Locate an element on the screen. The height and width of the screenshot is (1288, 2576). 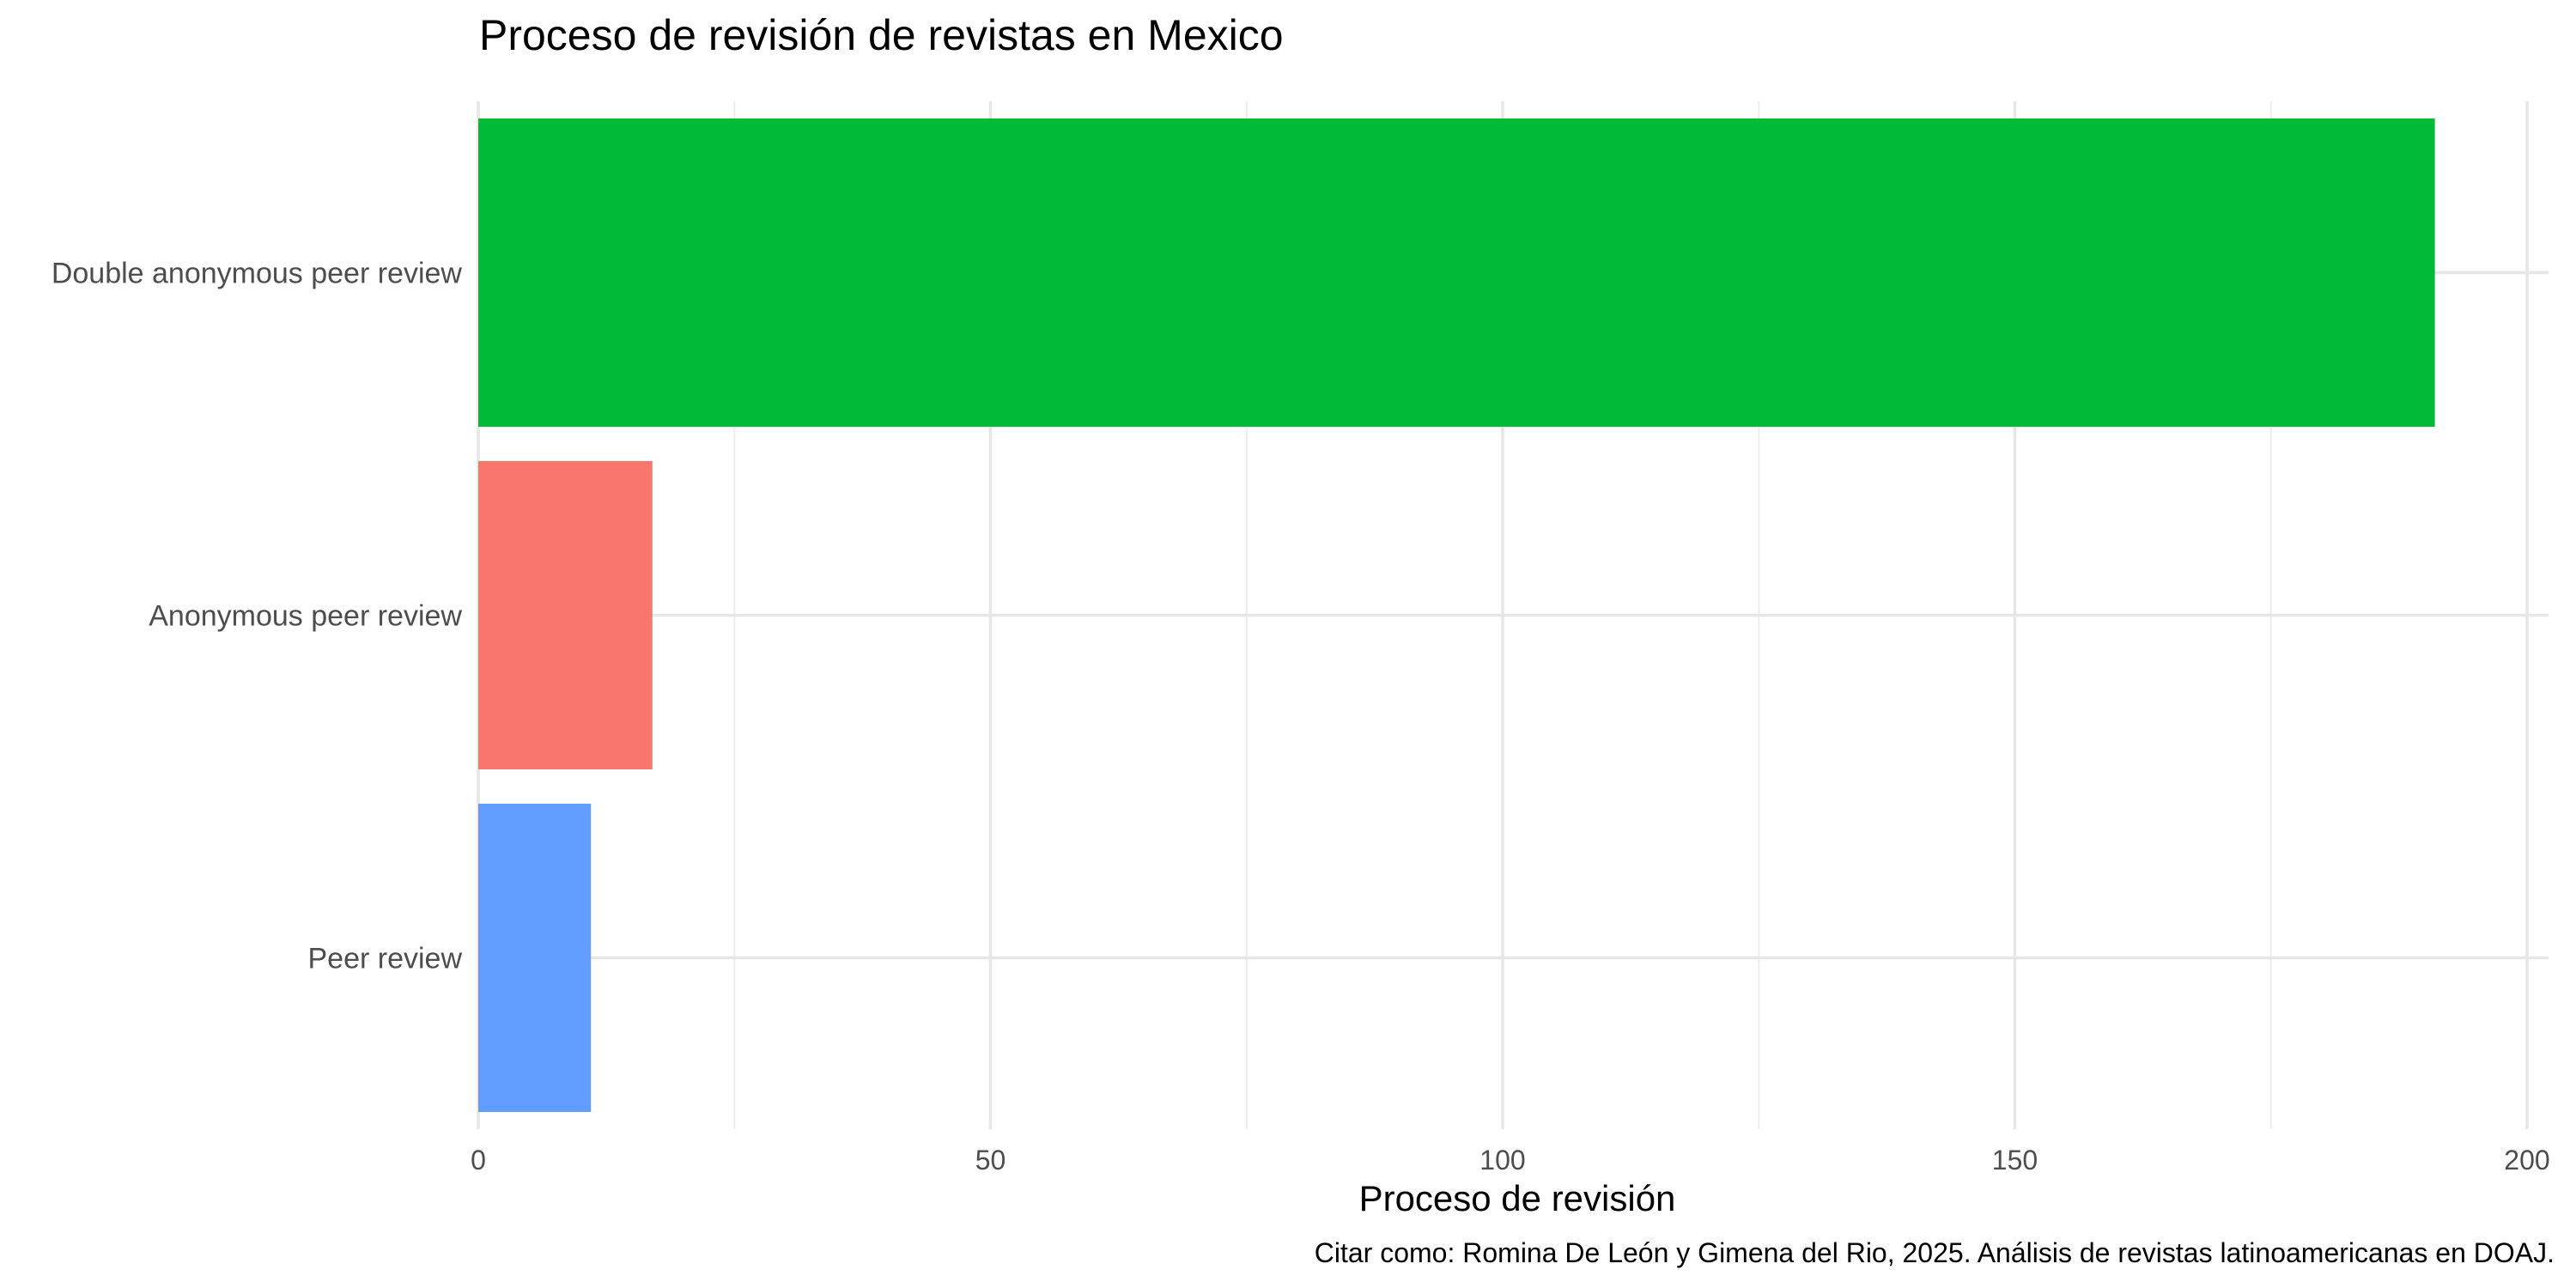
x-axis-label: Proceso de revisión is located at coordinates (1517, 1198).